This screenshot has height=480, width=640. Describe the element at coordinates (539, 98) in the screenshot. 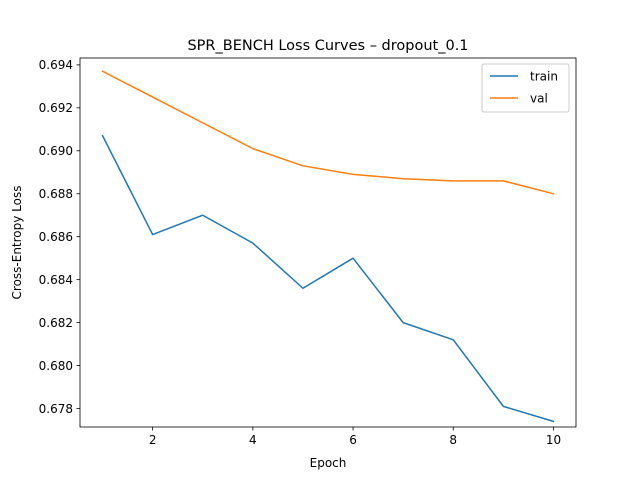

I see `legend-label-val: val` at that location.